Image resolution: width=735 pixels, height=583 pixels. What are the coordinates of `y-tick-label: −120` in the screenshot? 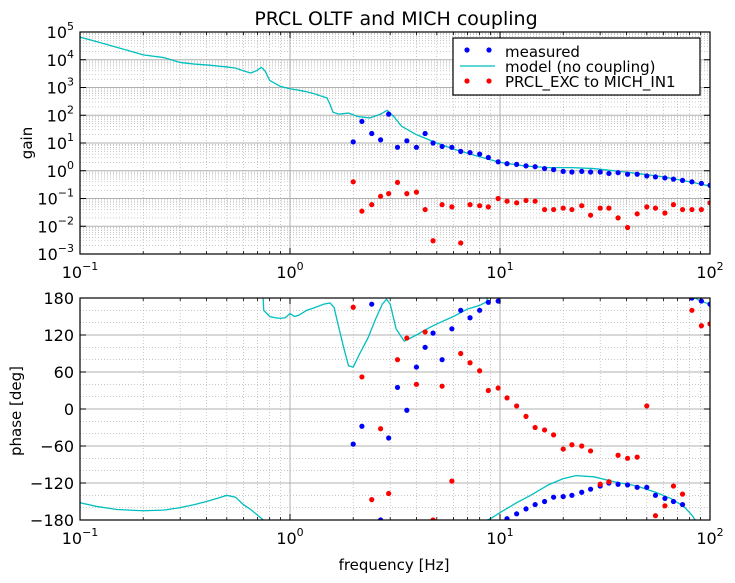 It's located at (52, 483).